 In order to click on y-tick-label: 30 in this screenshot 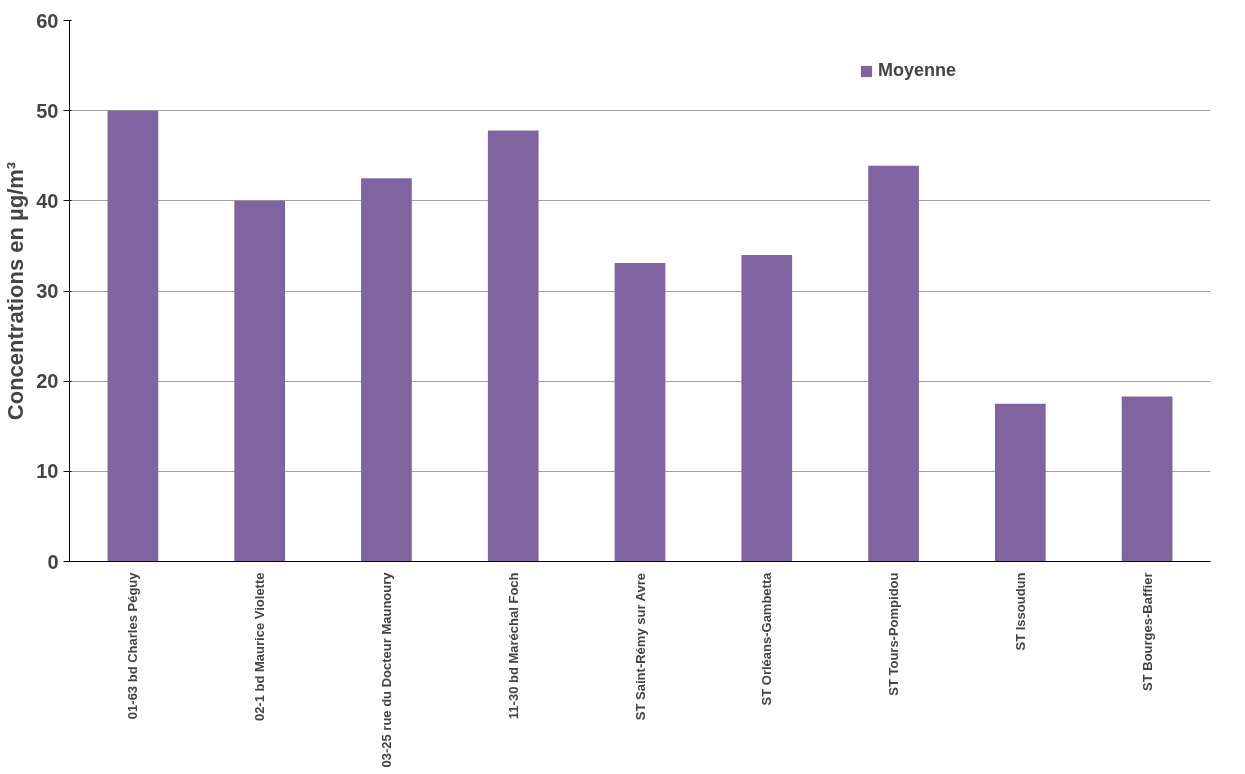, I will do `click(47, 291)`.